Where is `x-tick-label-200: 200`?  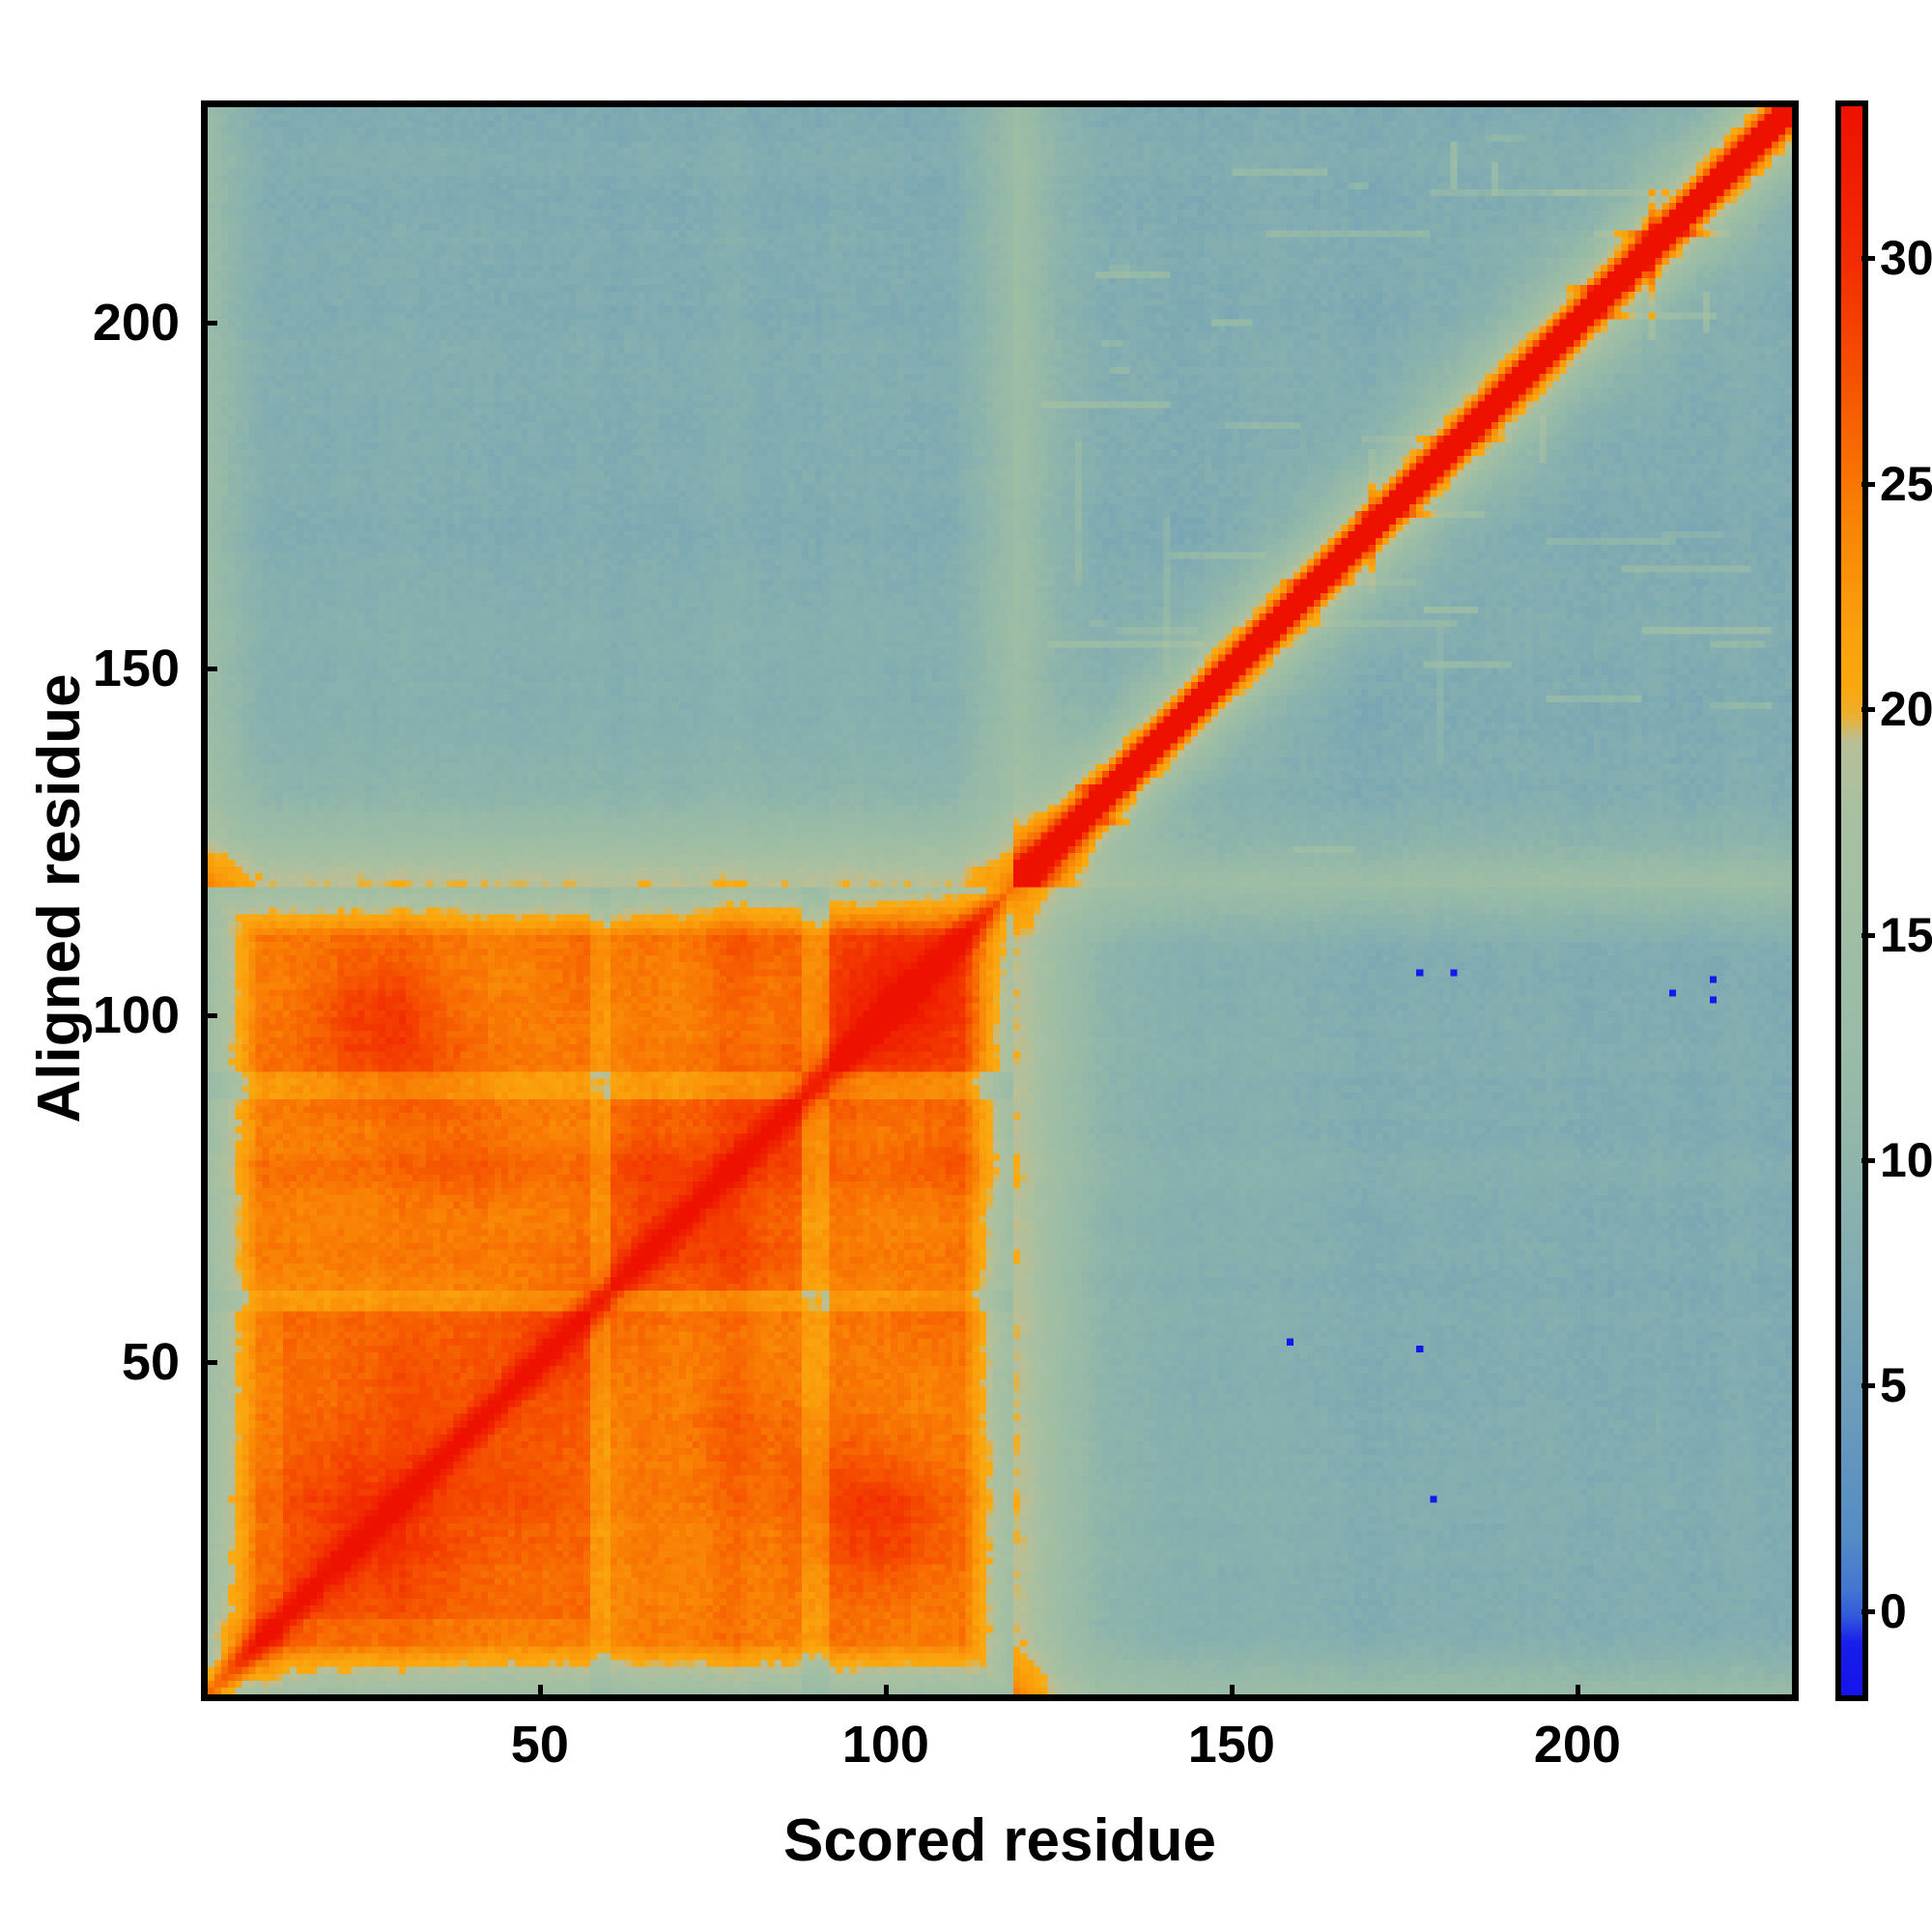 x-tick-label-200: 200 is located at coordinates (1577, 1745).